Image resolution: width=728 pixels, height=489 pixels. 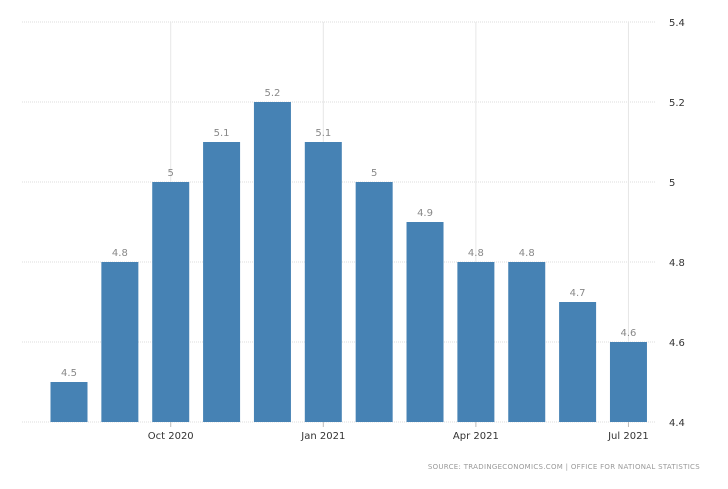 I want to click on data-label: 4.5, so click(x=69, y=373).